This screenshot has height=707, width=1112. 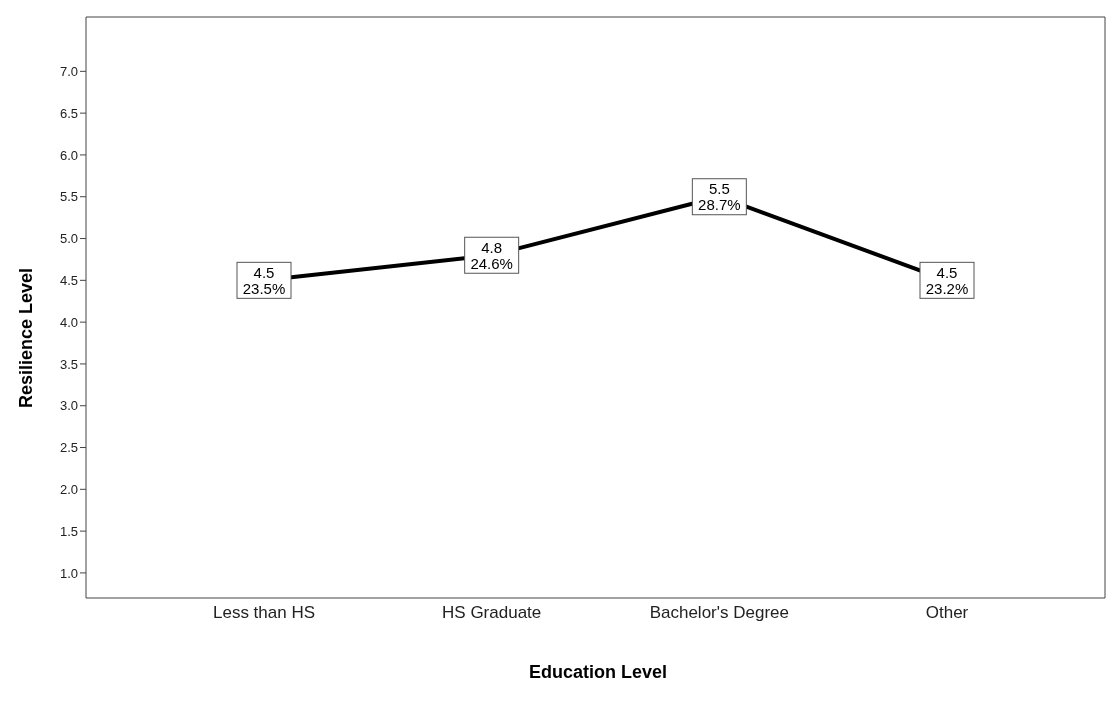 What do you see at coordinates (68, 280) in the screenshot?
I see `y-tick-label: 4.5` at bounding box center [68, 280].